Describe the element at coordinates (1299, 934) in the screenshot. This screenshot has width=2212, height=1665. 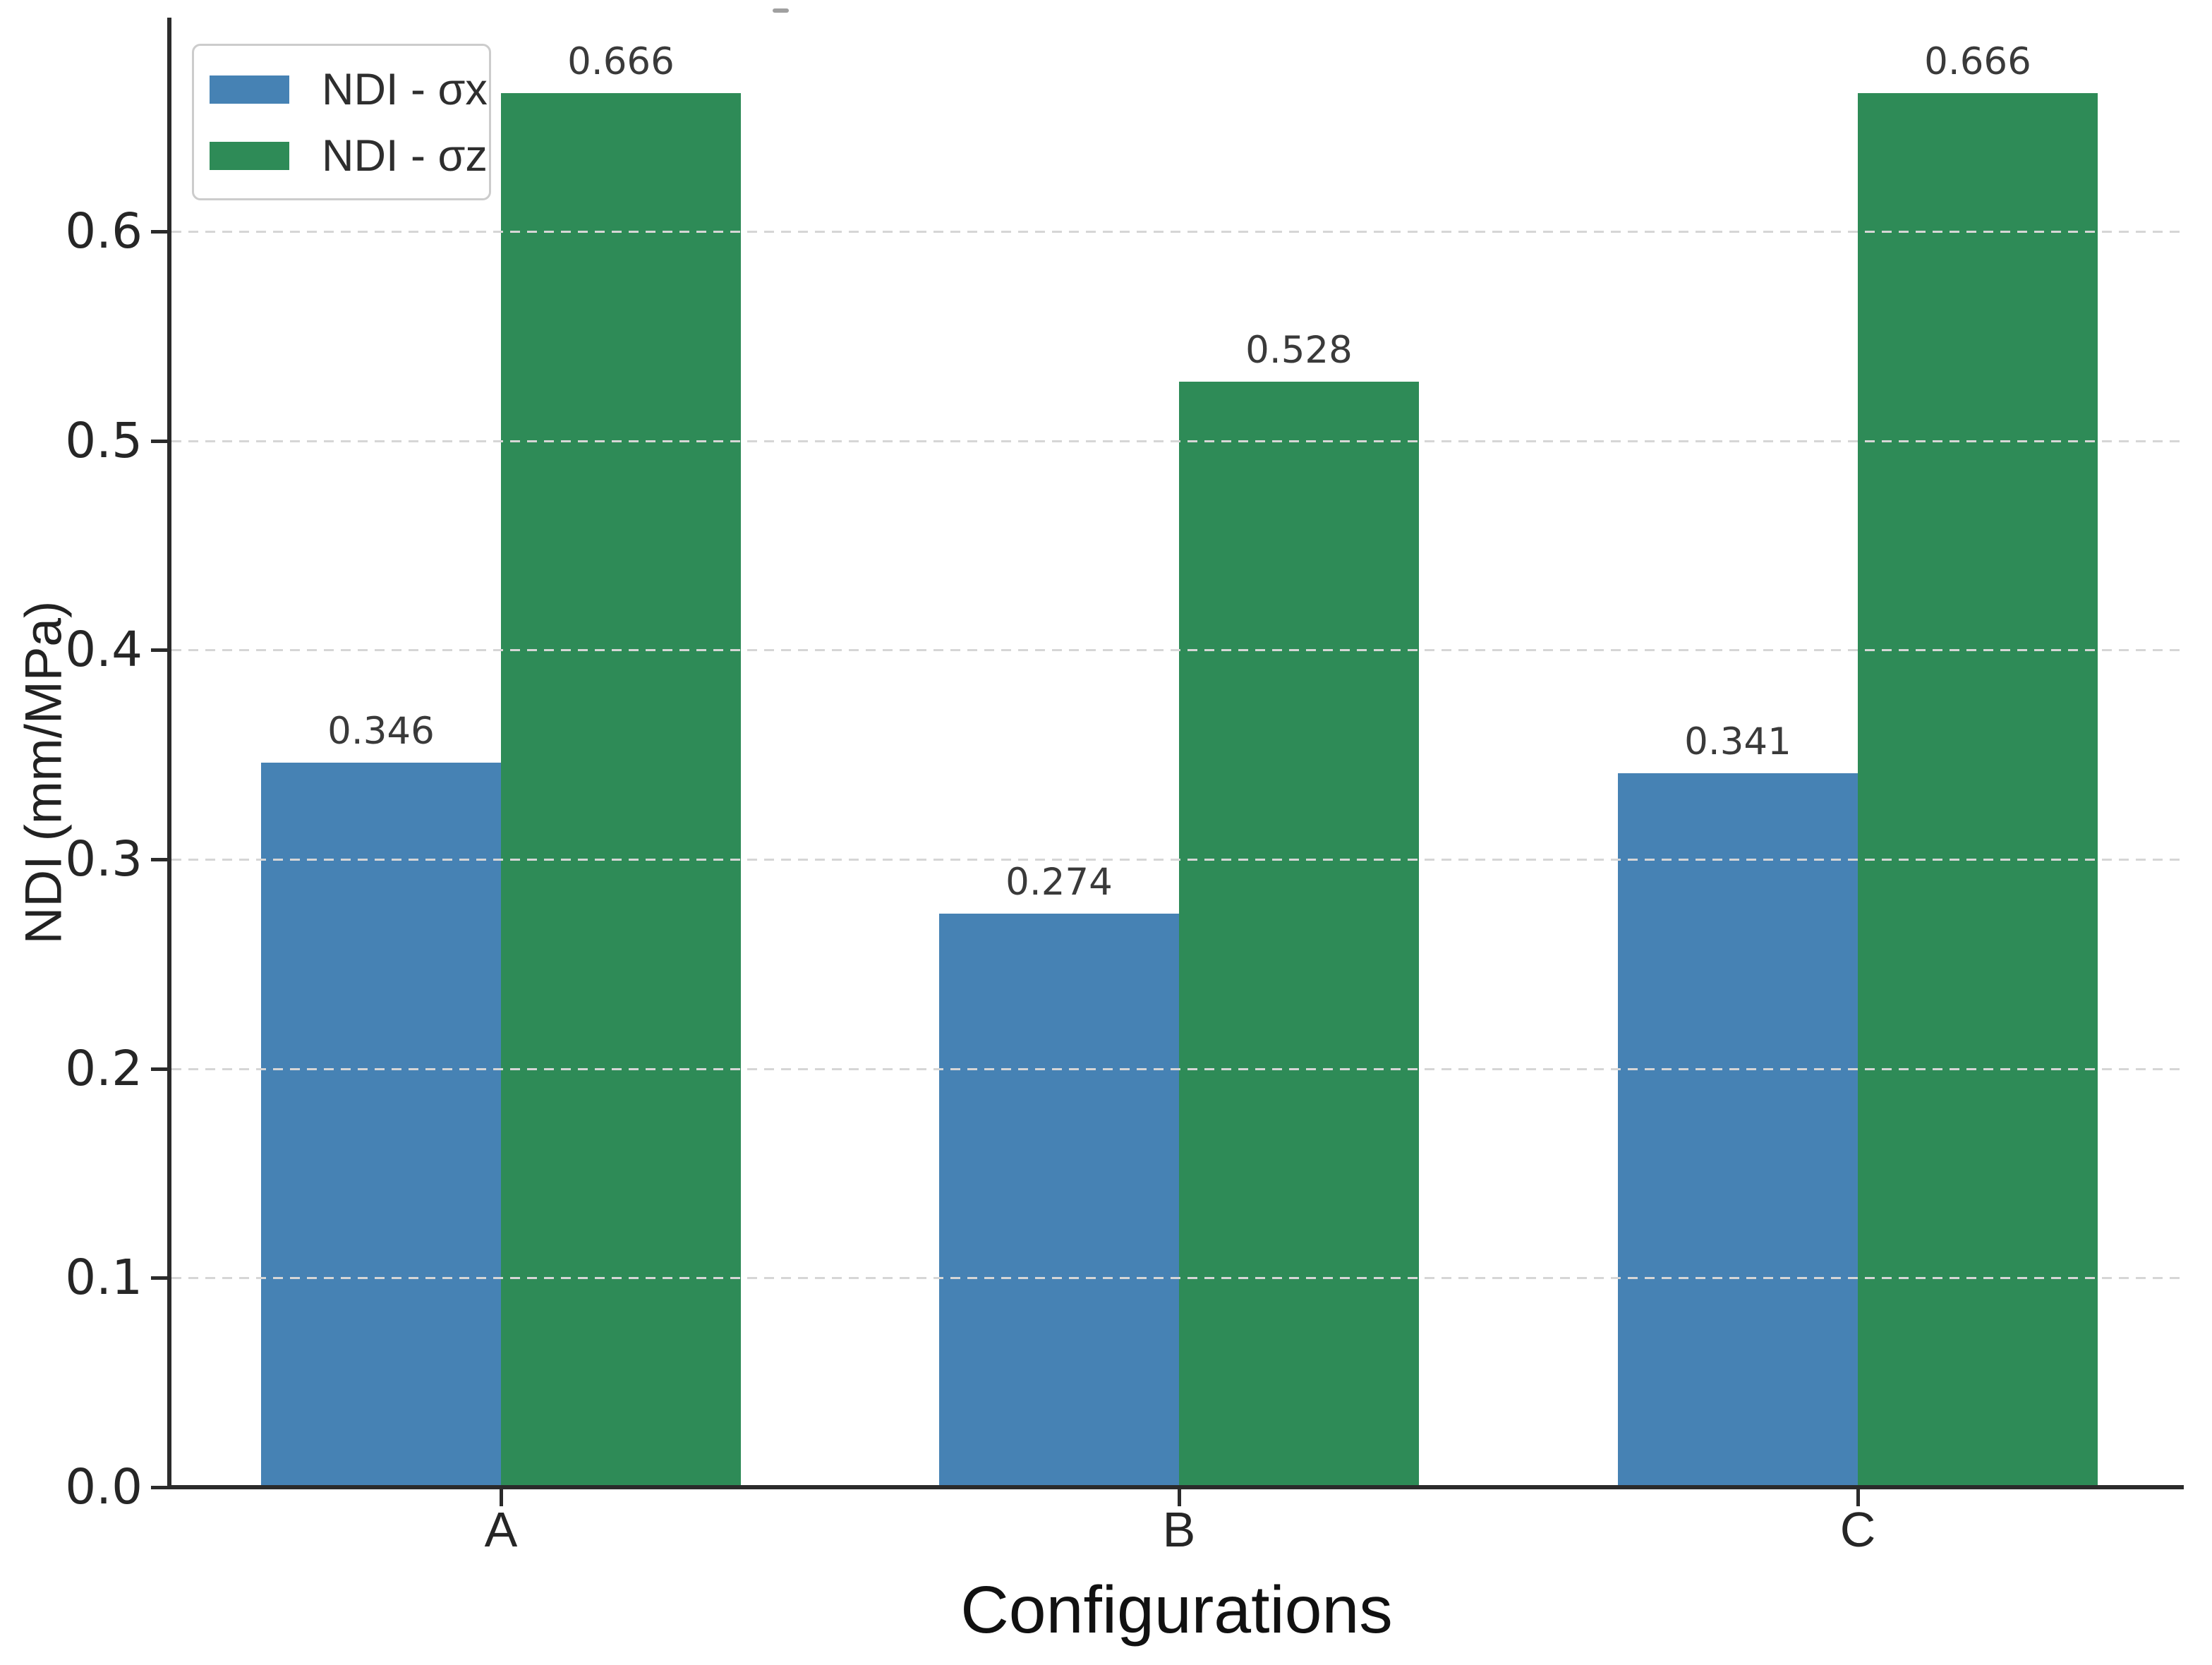
I see `bar-sigma-z-B` at that location.